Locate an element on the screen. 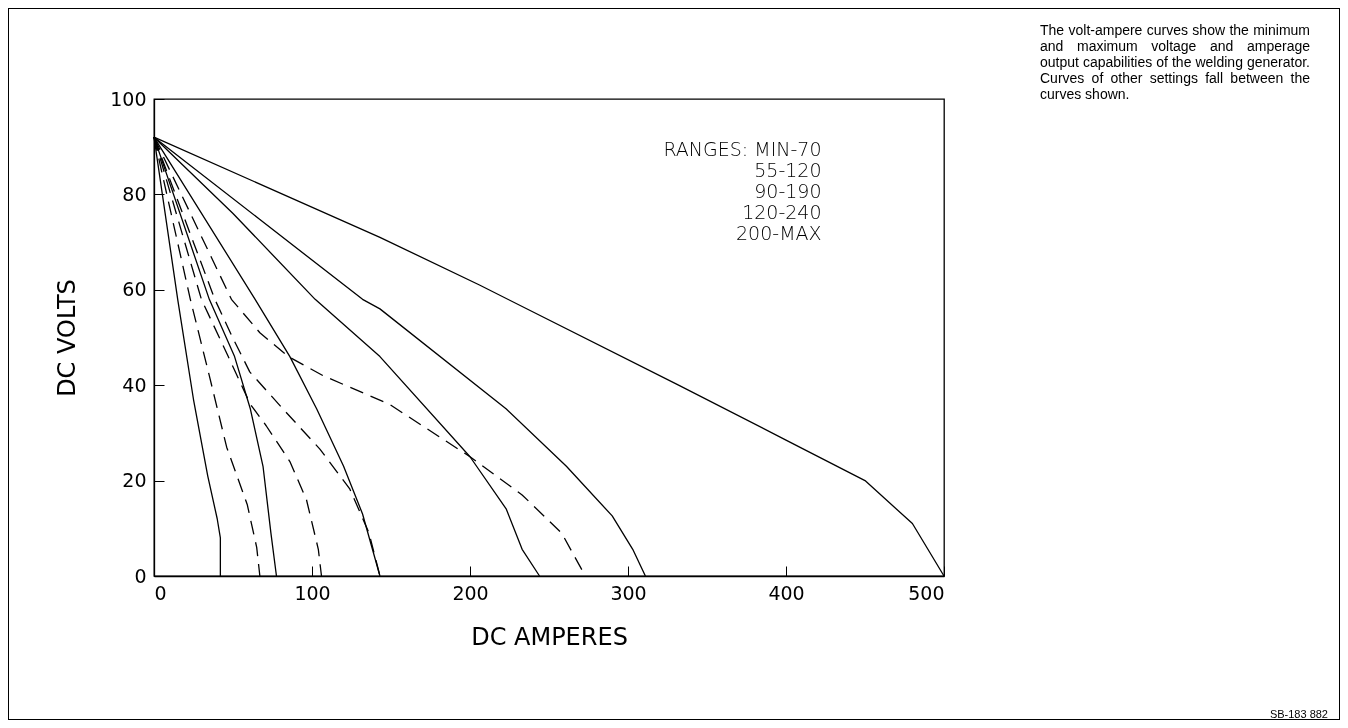  annotation: 120-240 is located at coordinates (782, 212).